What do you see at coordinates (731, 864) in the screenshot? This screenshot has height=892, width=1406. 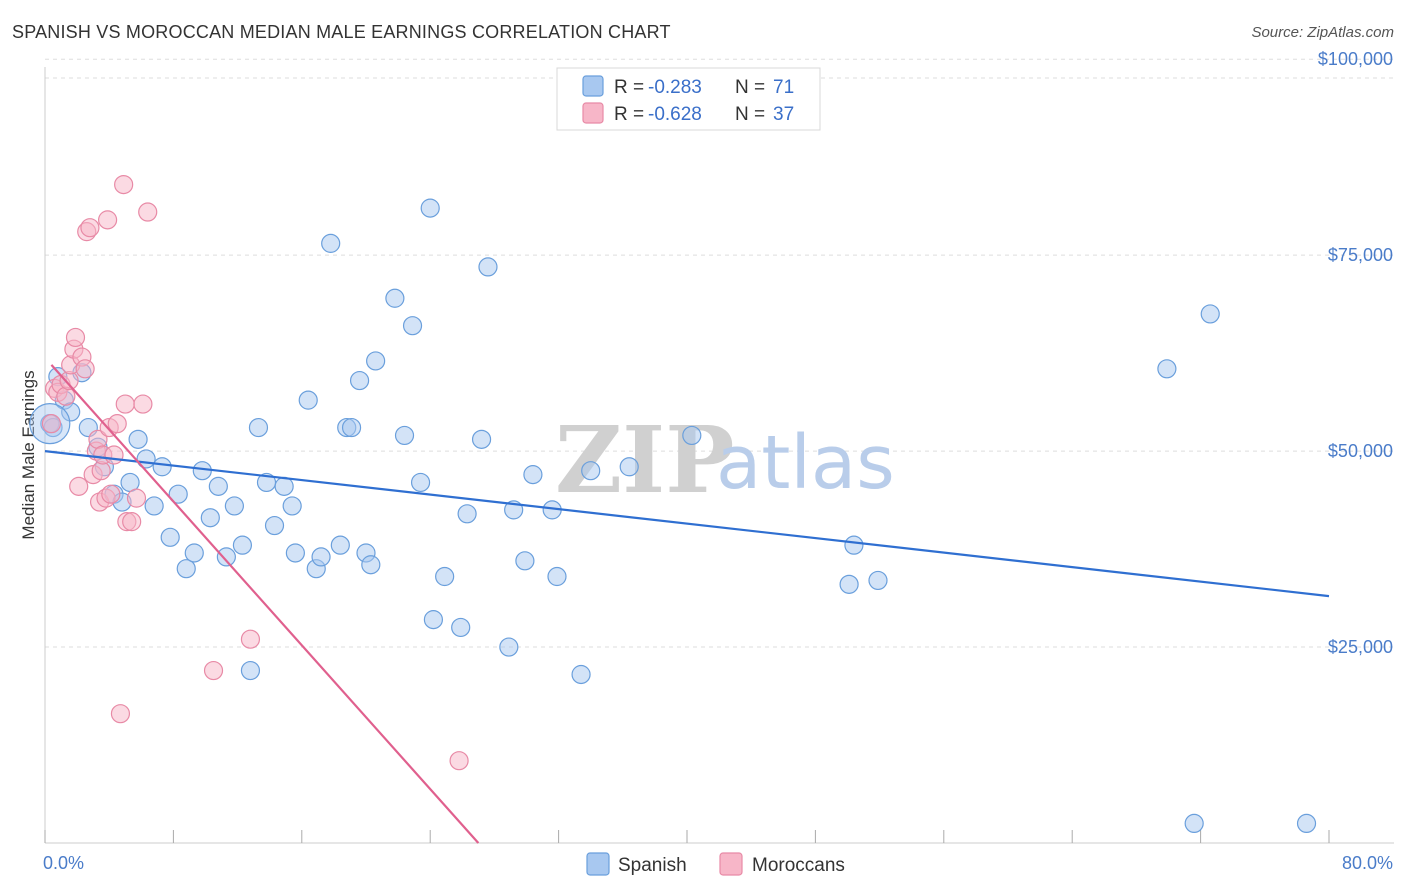 I see `bottom-legend-swatch-moroccan` at bounding box center [731, 864].